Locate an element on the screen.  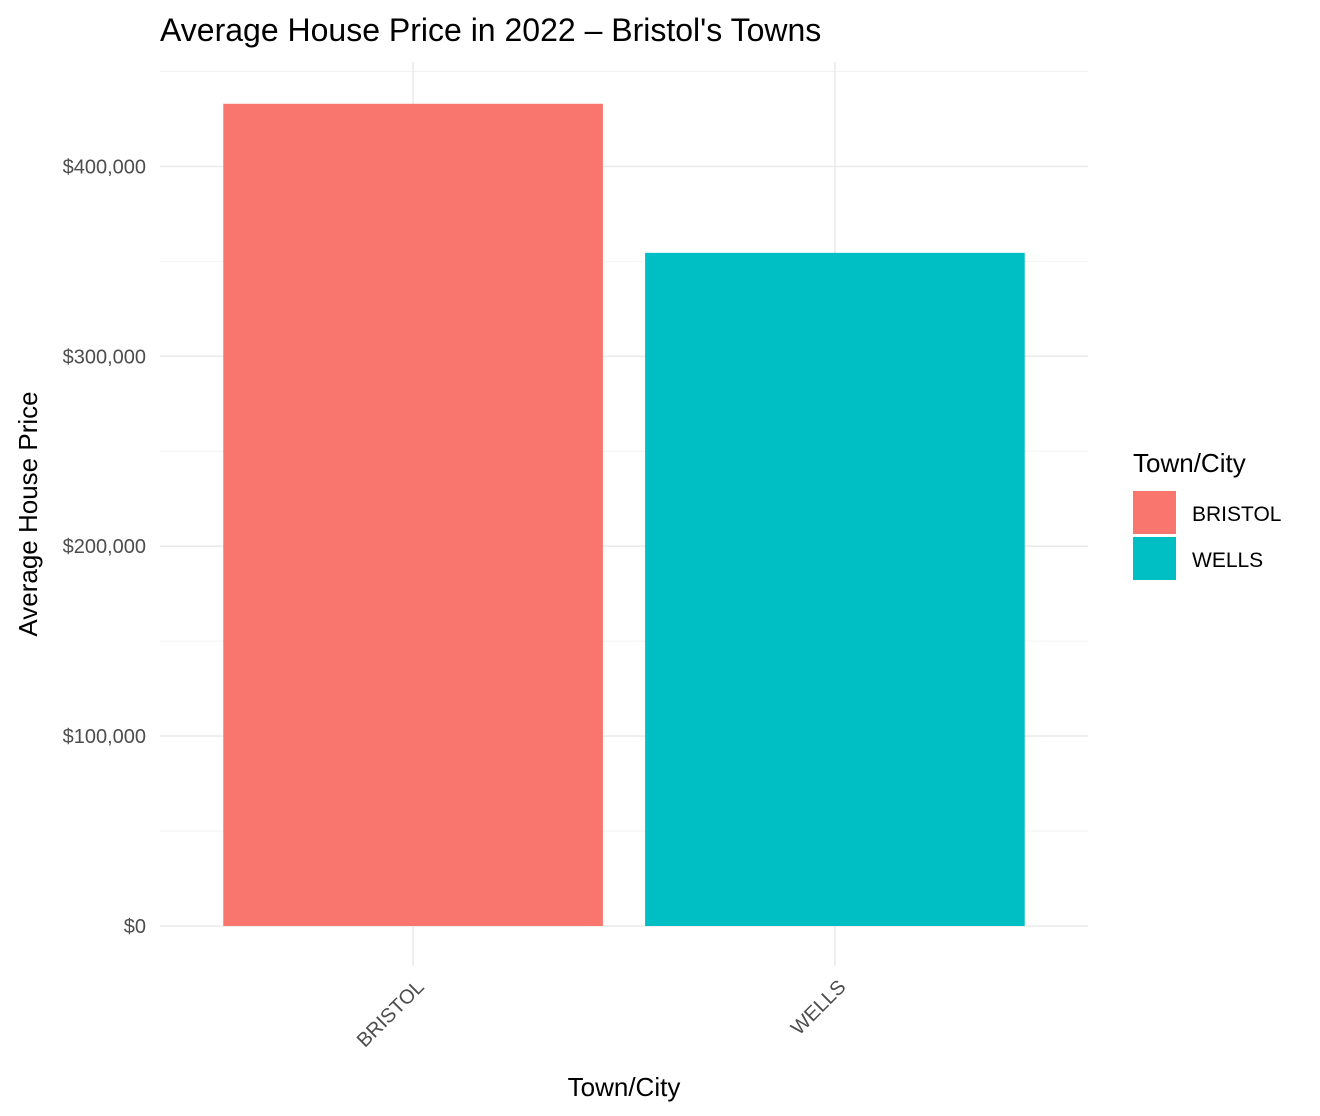
x-axis-title: Town/City is located at coordinates (624, 1087).